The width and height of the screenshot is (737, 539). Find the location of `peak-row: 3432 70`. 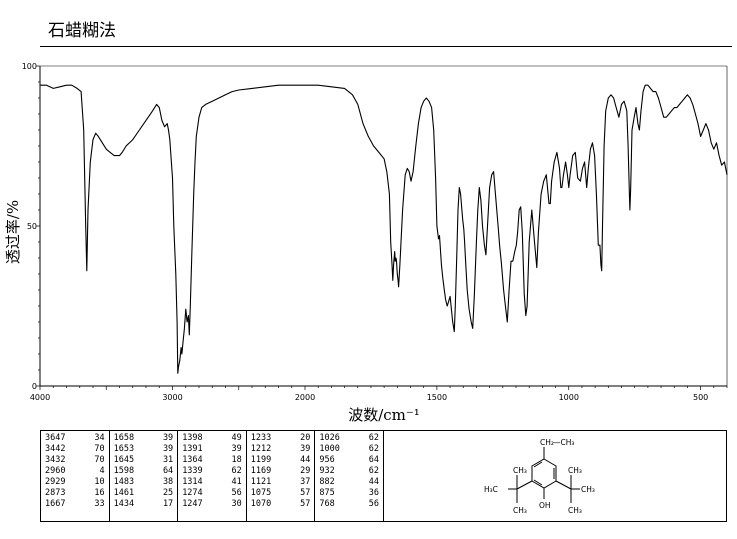

peak-row: 3432 70 is located at coordinates (75, 460).